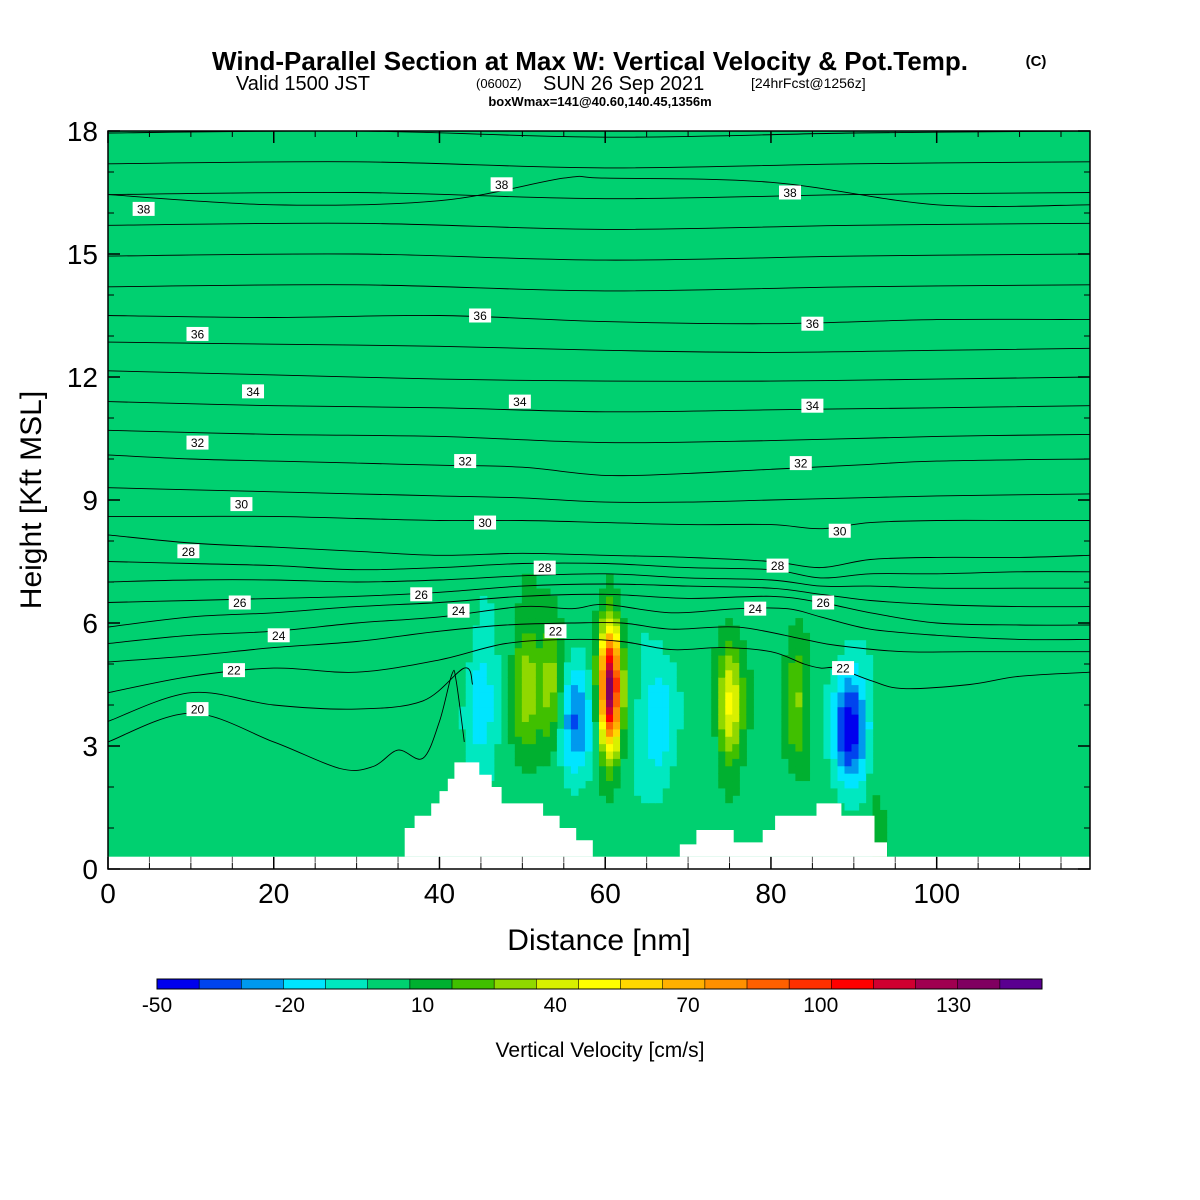 The height and width of the screenshot is (1200, 1200). What do you see at coordinates (421, 594) in the screenshot?
I see `contour-label: 26` at bounding box center [421, 594].